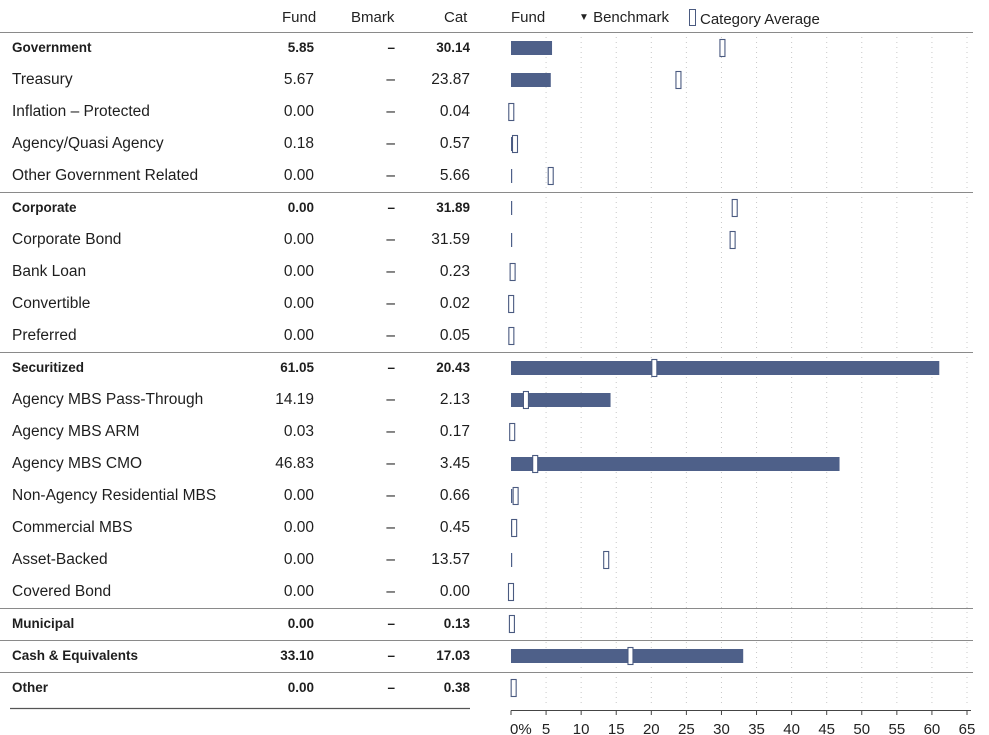 Image resolution: width=989 pixels, height=735 pixels. What do you see at coordinates (897, 728) in the screenshot?
I see `x-tick-label: 55` at bounding box center [897, 728].